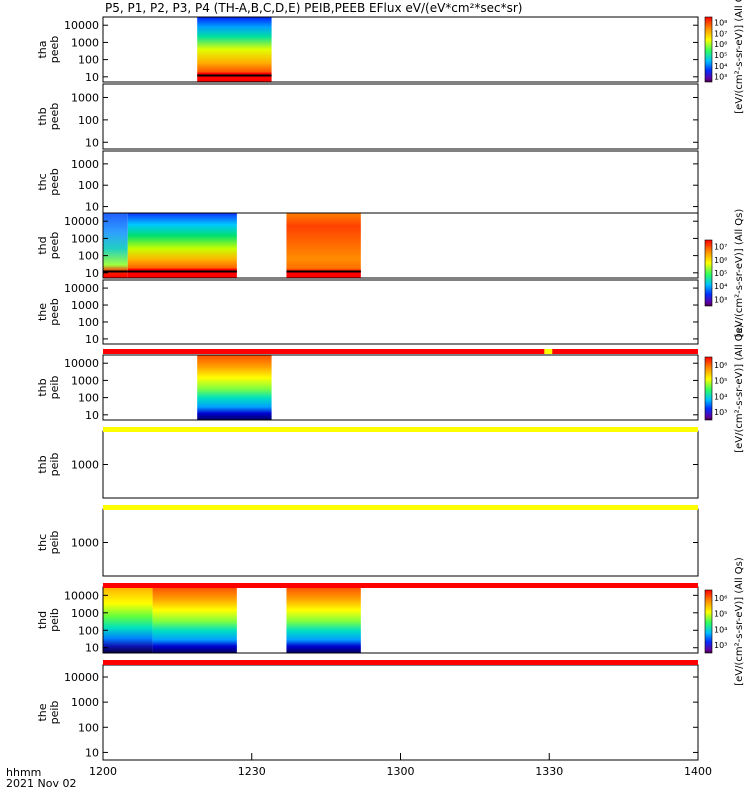  I want to click on stripe-marker, so click(548, 351).